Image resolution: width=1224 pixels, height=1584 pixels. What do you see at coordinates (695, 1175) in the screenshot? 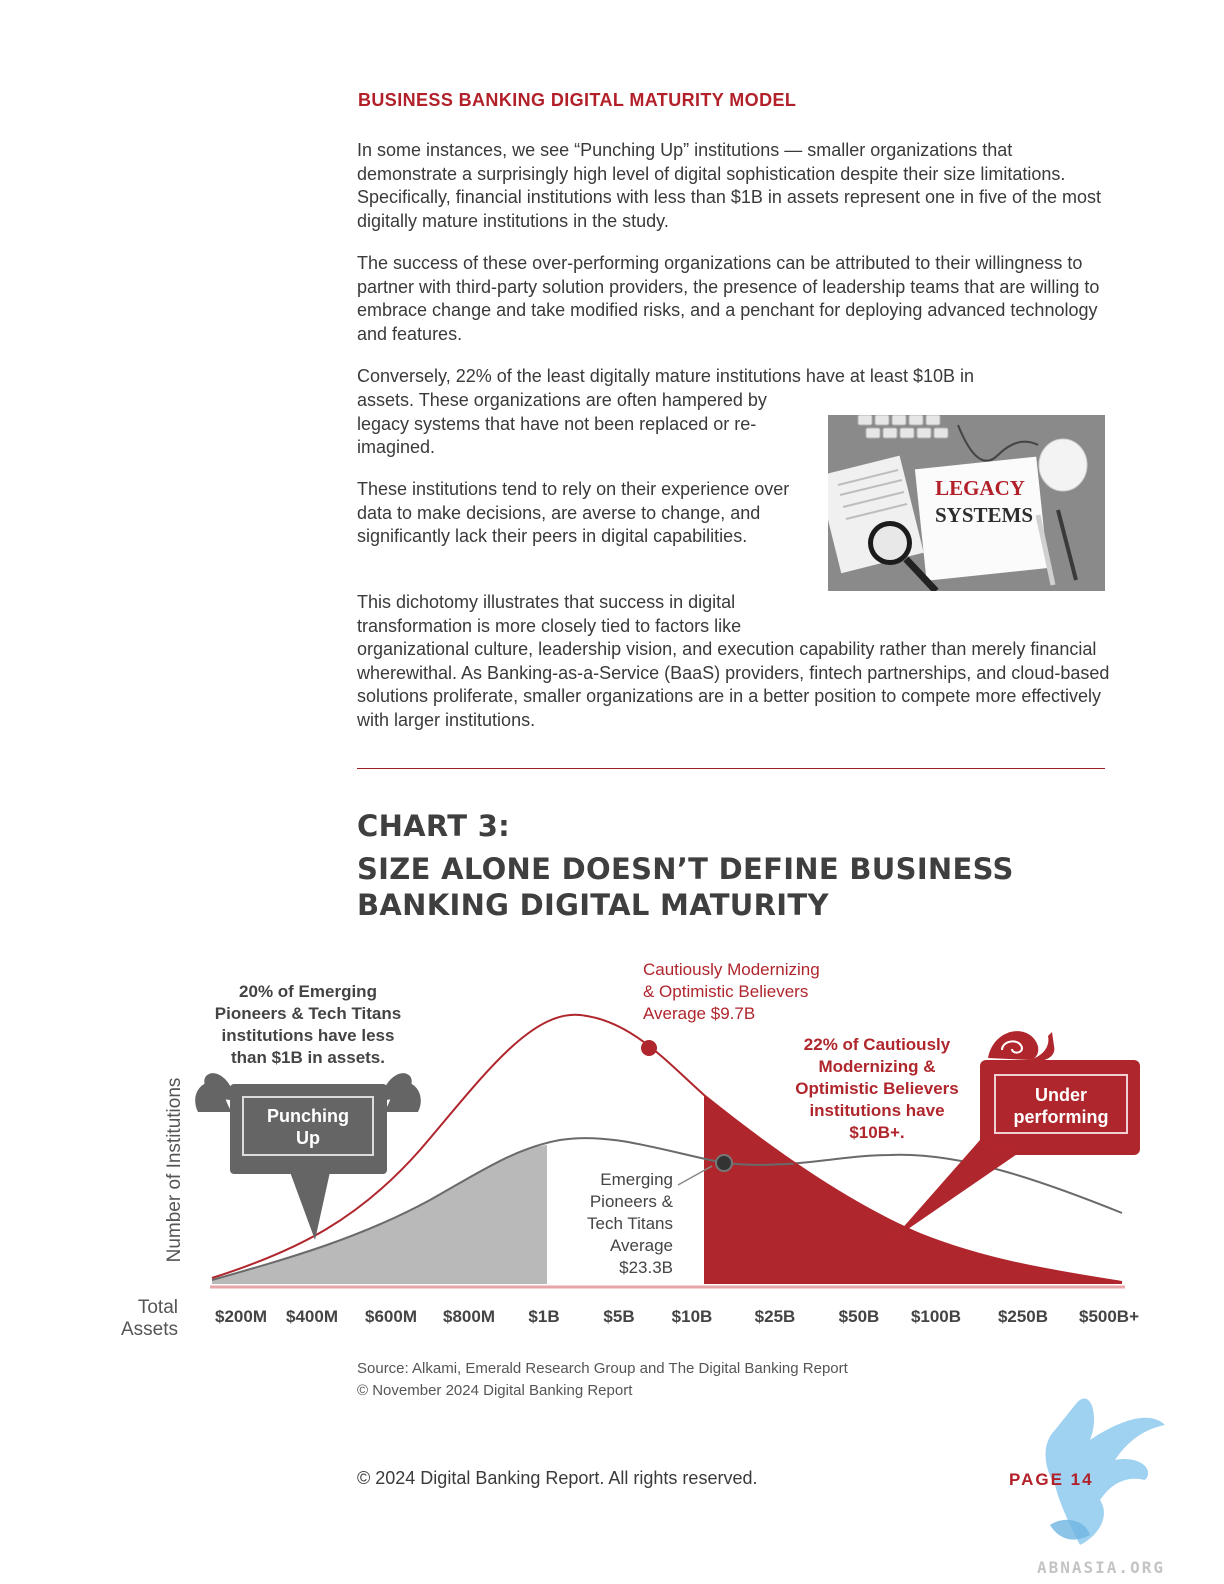
I see `gray-average-pointer` at bounding box center [695, 1175].